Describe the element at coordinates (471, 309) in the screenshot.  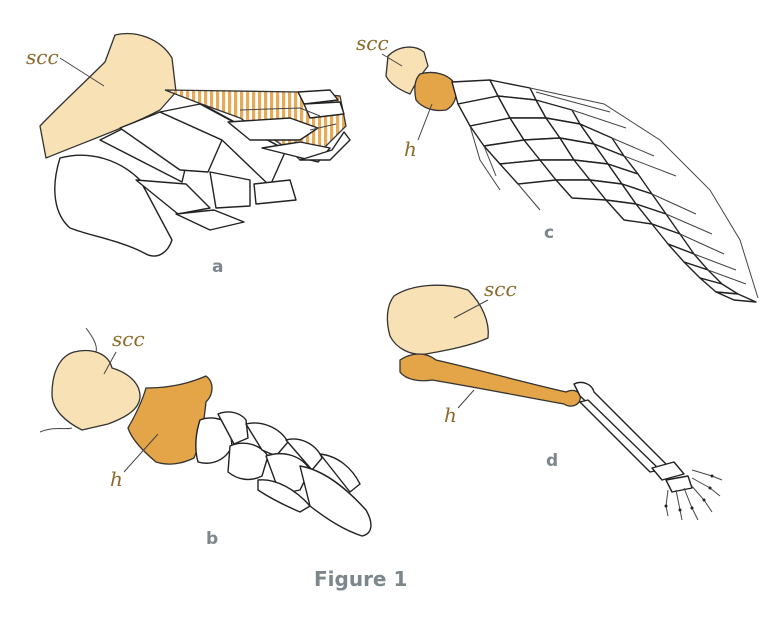
I see `panel-d-scc-leader` at that location.